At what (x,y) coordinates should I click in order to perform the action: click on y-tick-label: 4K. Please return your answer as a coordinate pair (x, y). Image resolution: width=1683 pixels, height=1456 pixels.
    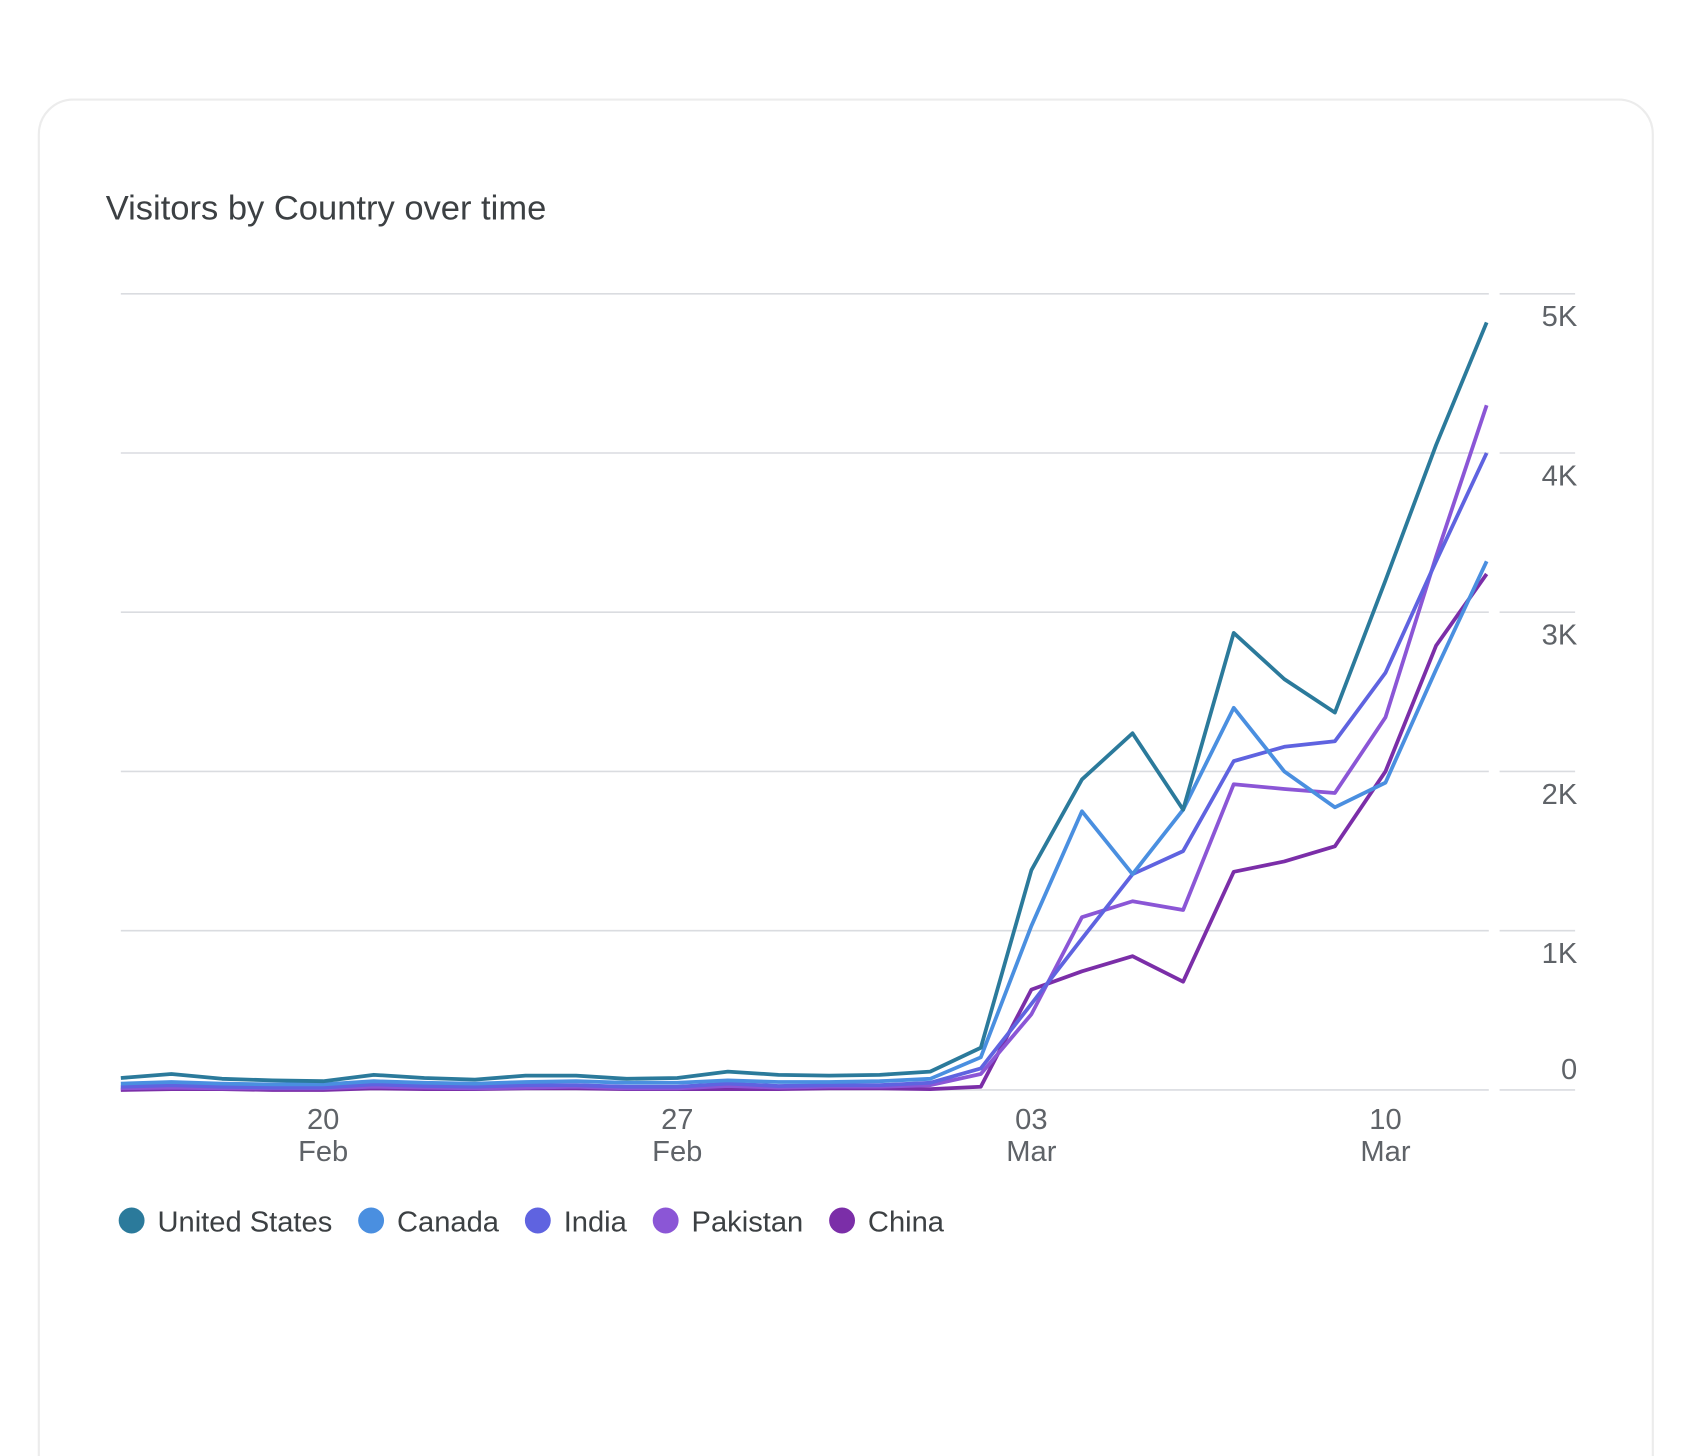
    Looking at the image, I should click on (1560, 476).